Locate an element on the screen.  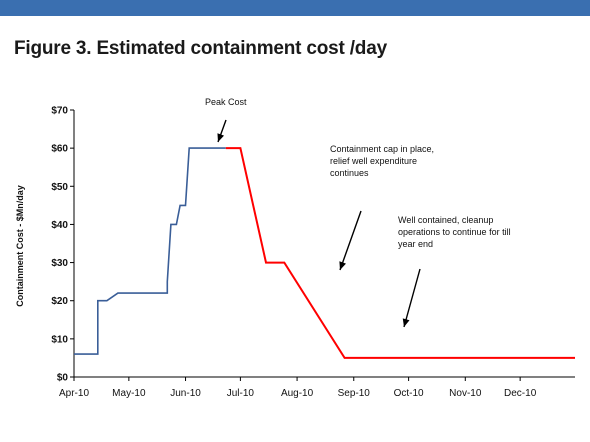
y-tick-label: $70 is located at coordinates (59, 111).